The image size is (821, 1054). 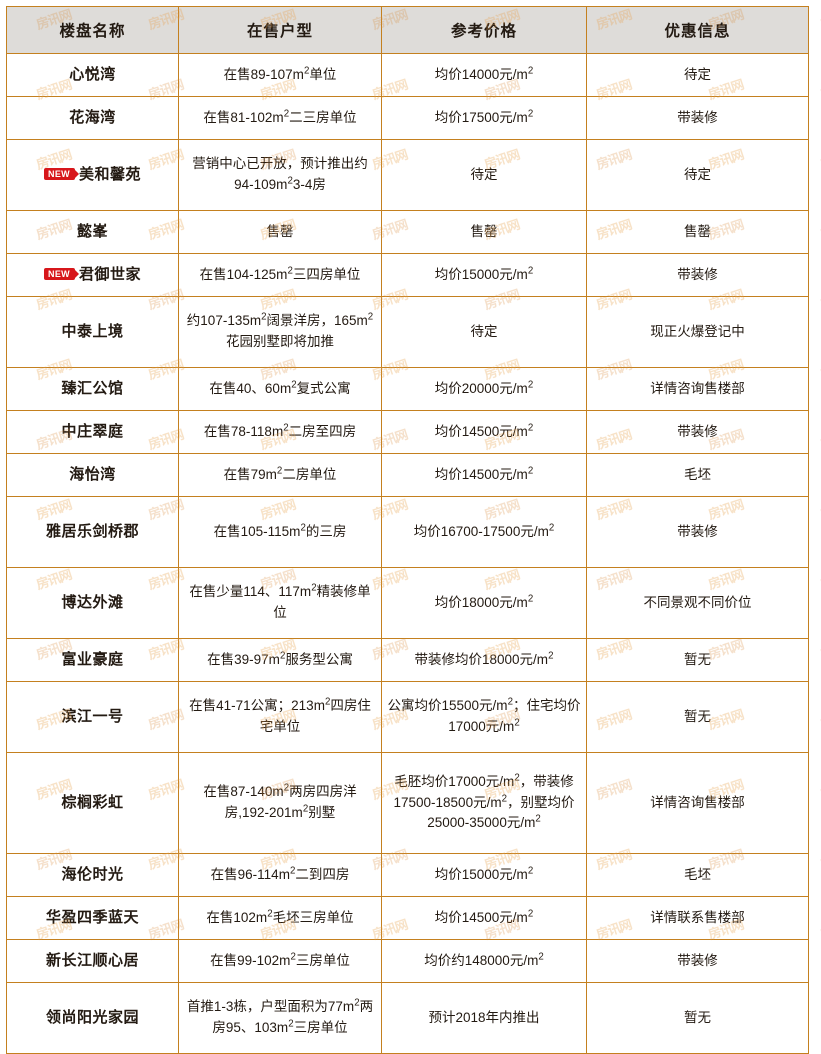 I want to click on property-name-label: 臻汇公馆, so click(x=92, y=389).